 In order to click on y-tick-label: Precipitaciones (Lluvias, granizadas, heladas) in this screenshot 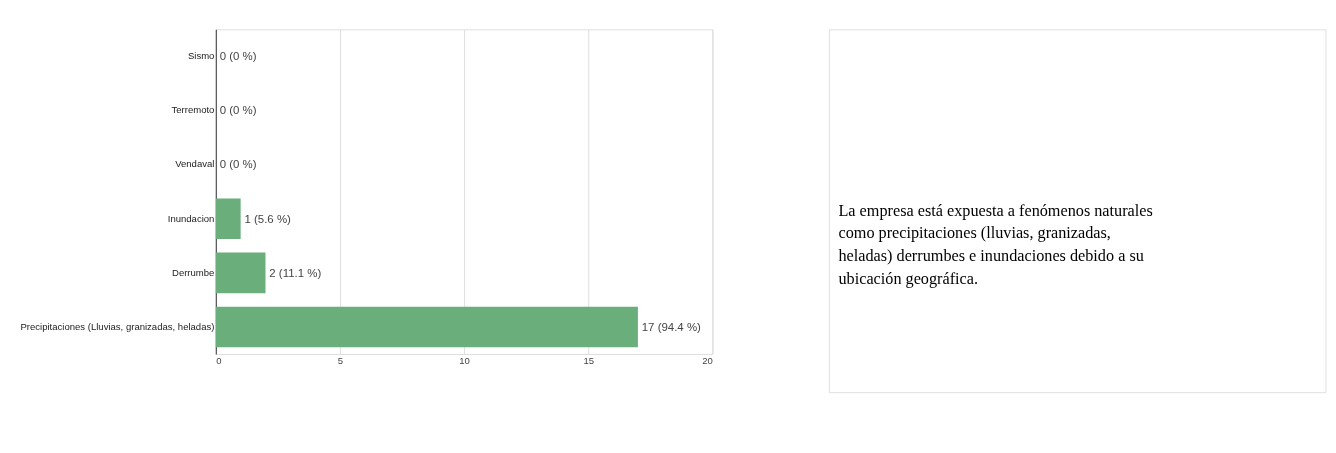, I will do `click(117, 326)`.